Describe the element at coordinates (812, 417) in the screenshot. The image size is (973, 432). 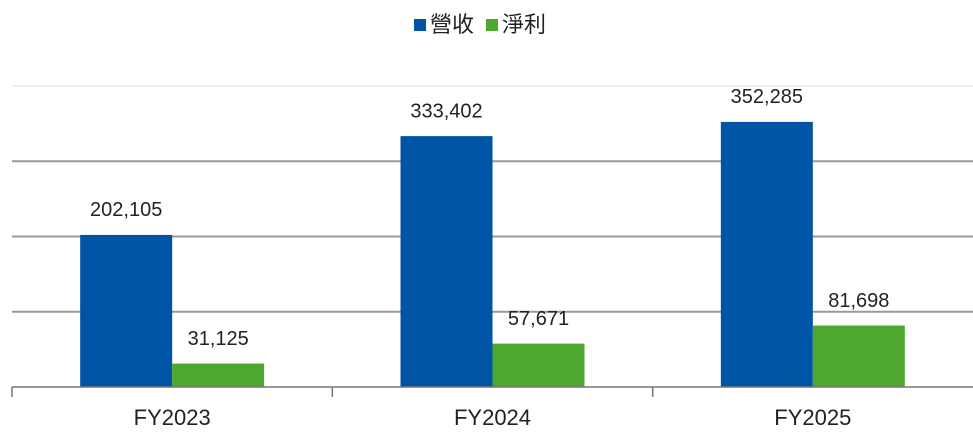
I see `x-tick-label: FY2025` at that location.